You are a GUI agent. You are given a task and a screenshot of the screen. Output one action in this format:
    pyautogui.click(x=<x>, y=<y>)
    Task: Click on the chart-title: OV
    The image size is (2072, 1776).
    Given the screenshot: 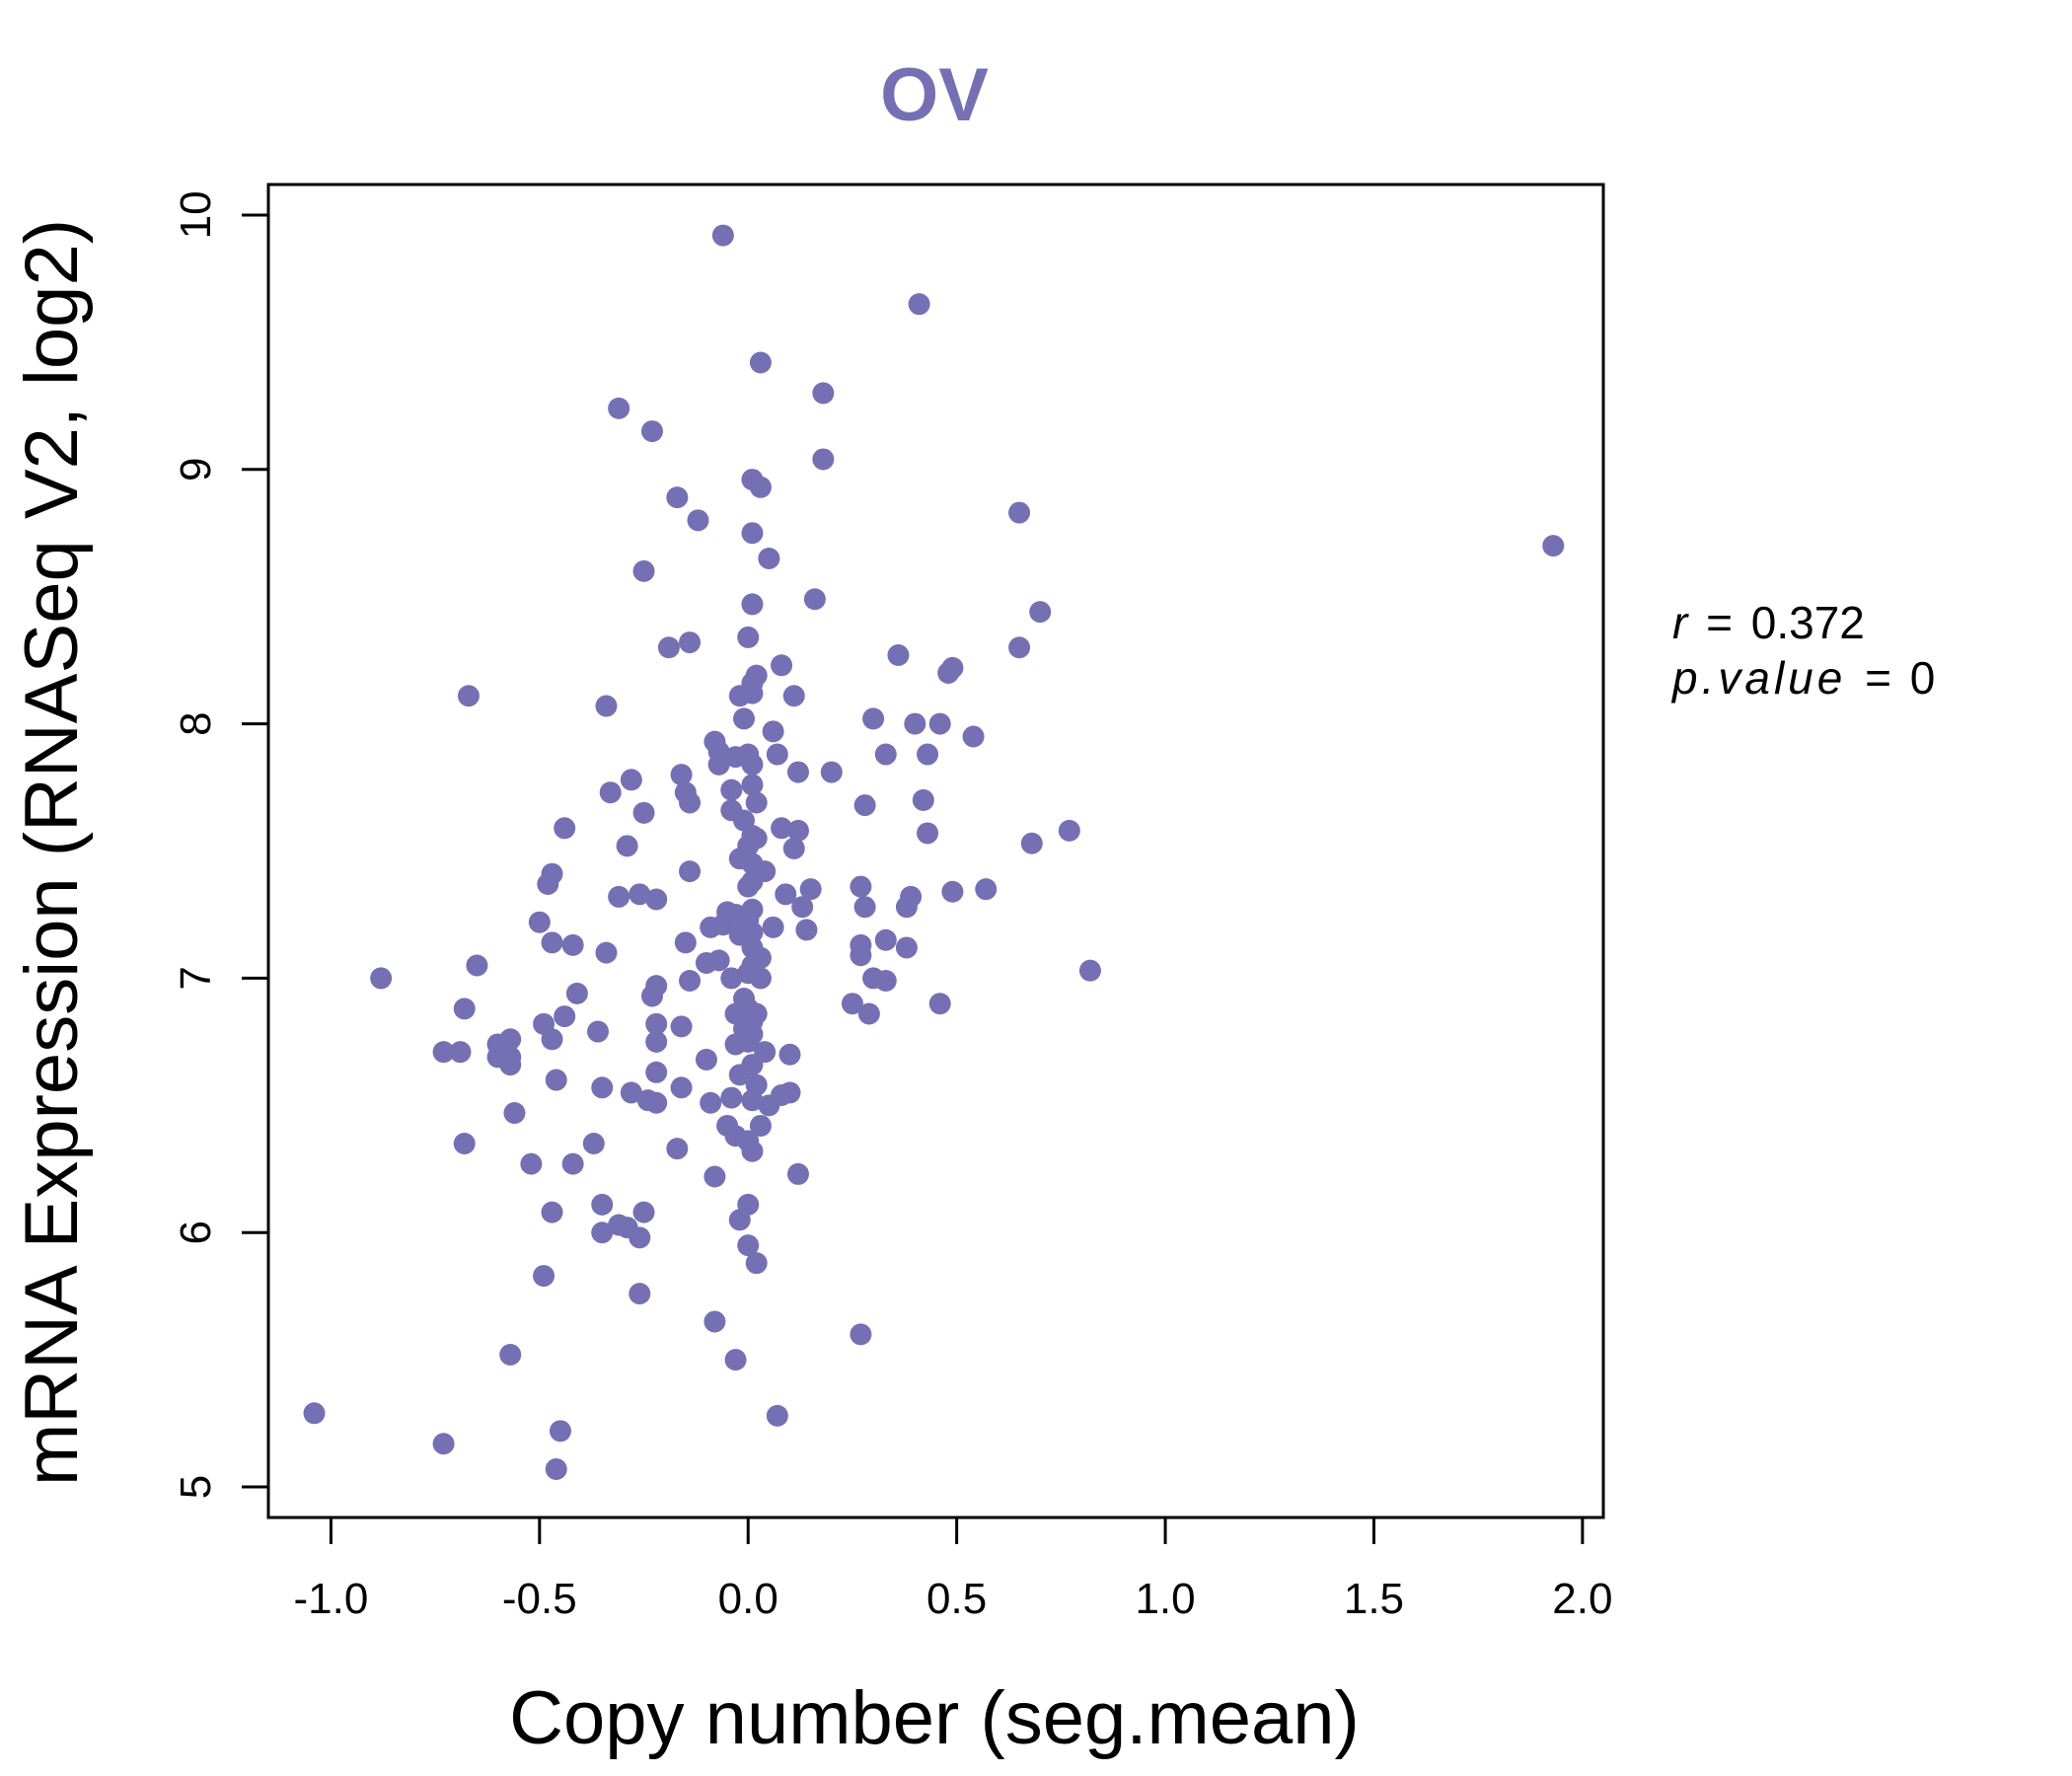 What is the action you would take?
    pyautogui.click(x=935, y=95)
    